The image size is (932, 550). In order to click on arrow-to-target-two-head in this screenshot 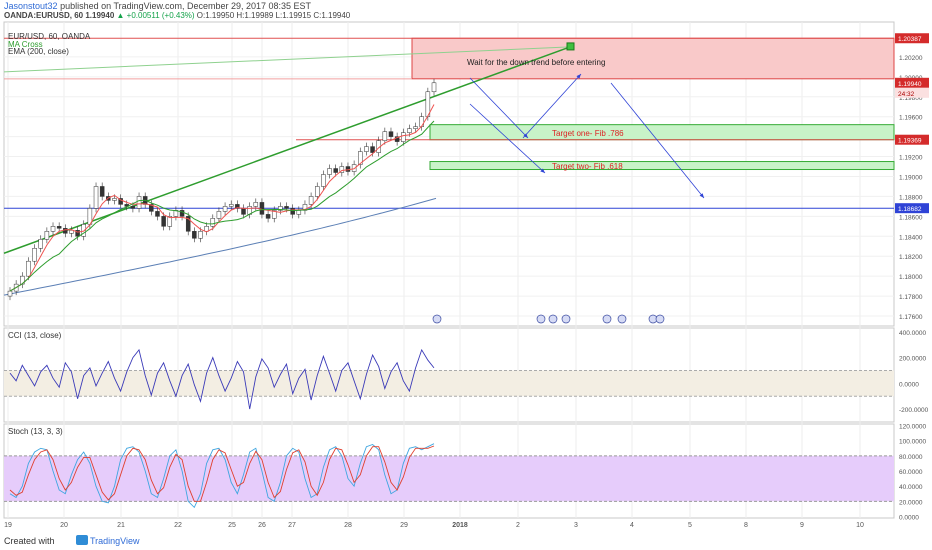, I will do `click(542, 170)`.